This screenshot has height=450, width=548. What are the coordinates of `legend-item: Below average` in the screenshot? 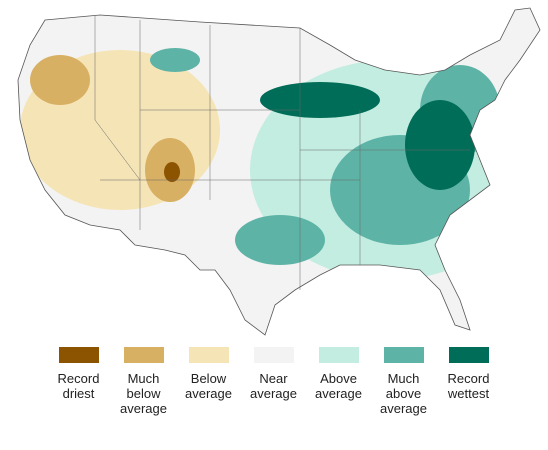 It's located at (208, 387).